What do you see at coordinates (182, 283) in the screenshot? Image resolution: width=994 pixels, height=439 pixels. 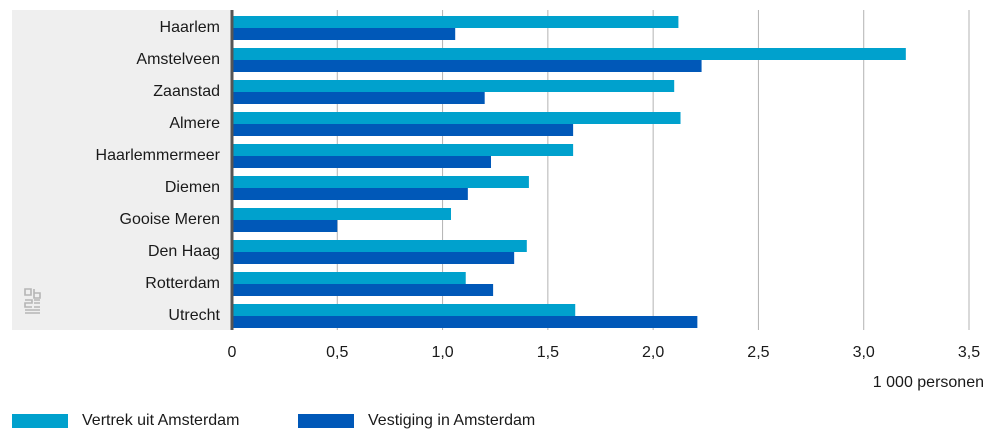 I see `category-label: Rotterdam` at bounding box center [182, 283].